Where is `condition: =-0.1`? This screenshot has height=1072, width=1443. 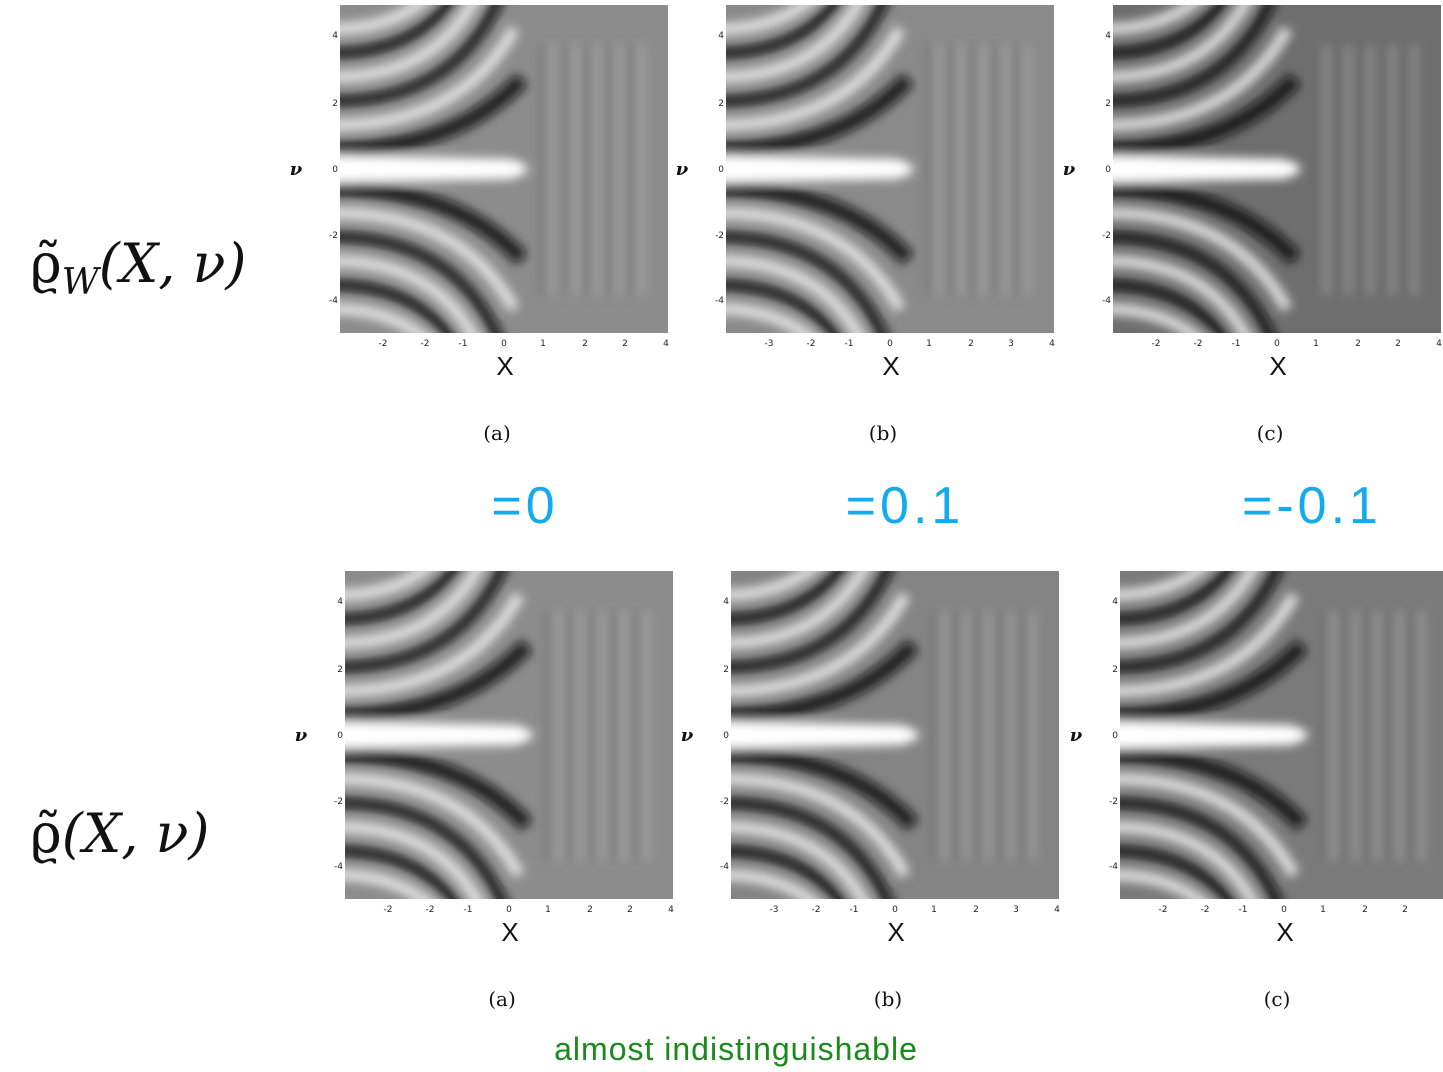 condition: =-0.1 is located at coordinates (1312, 506).